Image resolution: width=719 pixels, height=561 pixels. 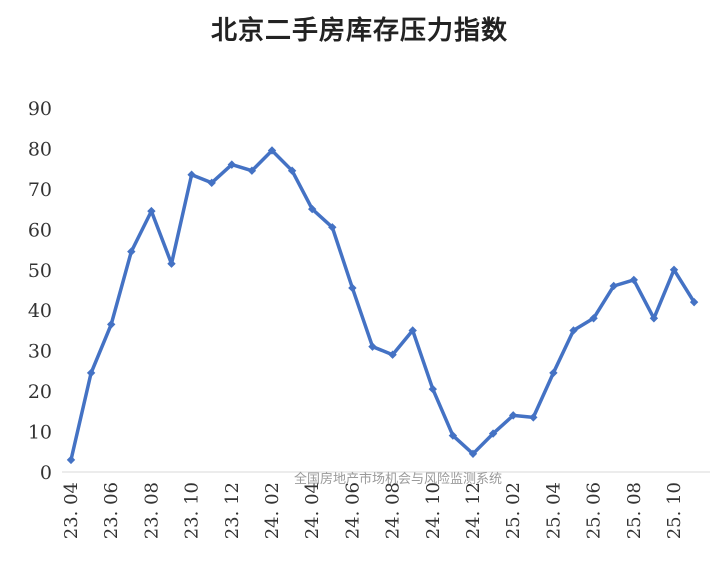 What do you see at coordinates (232, 510) in the screenshot?
I see `x-tick-label: 23. 12` at bounding box center [232, 510].